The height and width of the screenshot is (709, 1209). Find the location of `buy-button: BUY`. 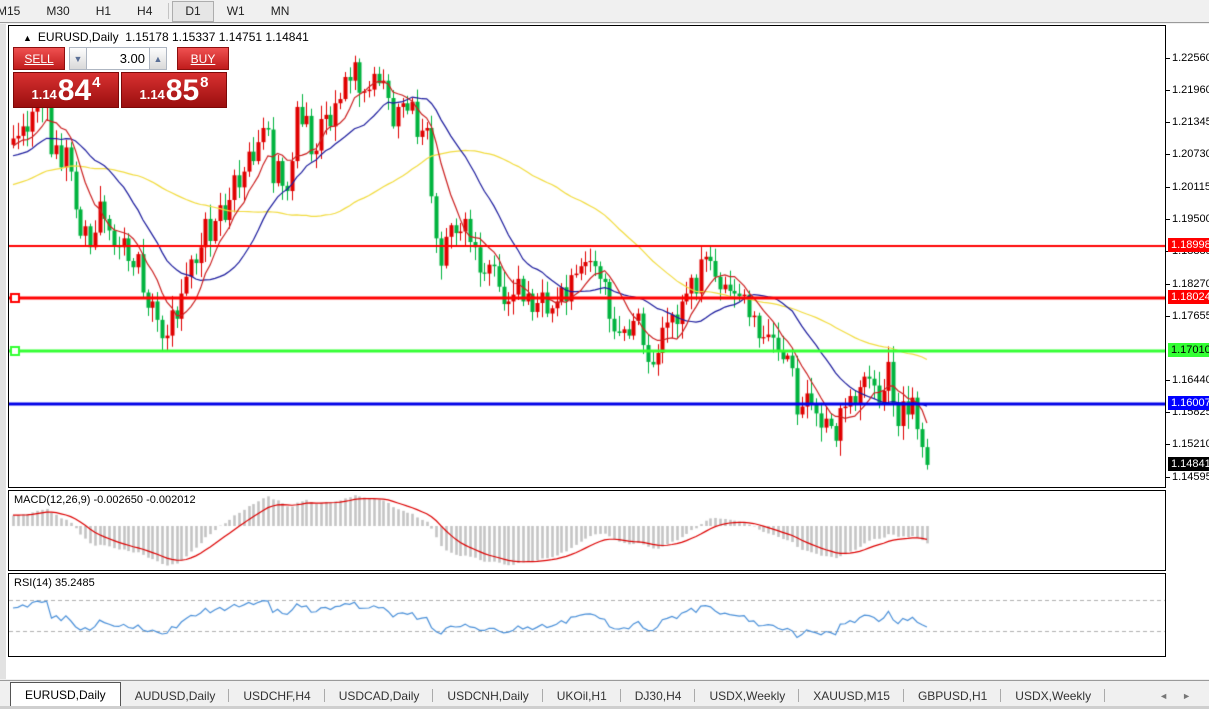

buy-button: BUY is located at coordinates (203, 58).